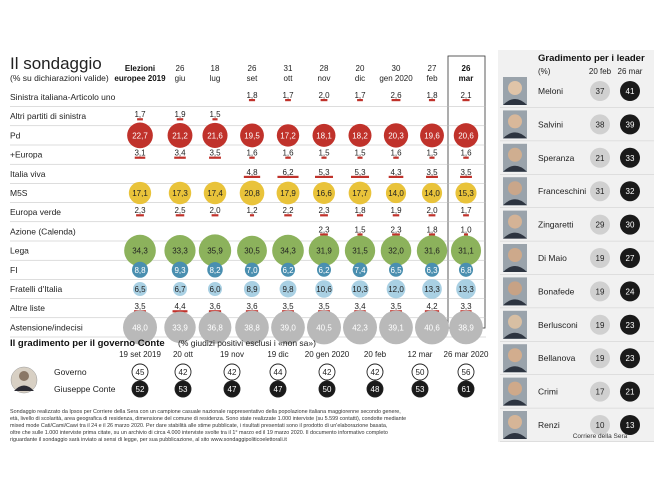 This screenshot has height=492, width=656. What do you see at coordinates (24, 388) in the screenshot?
I see `conte-portrait-body` at bounding box center [24, 388].